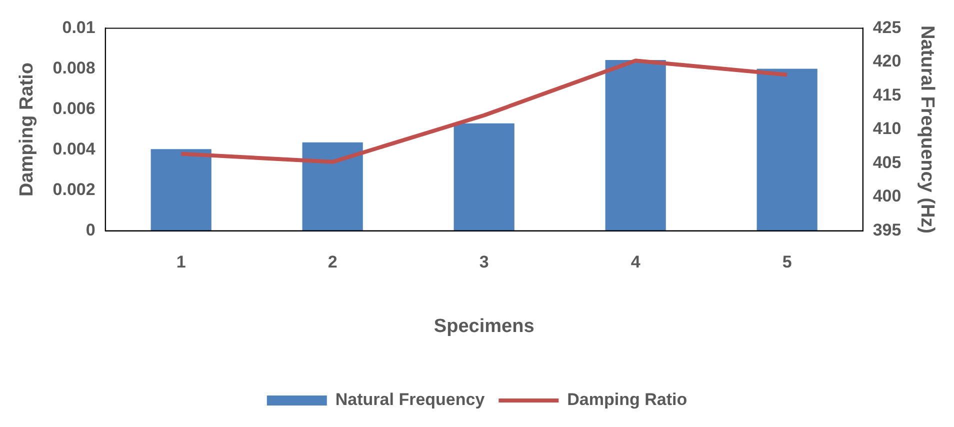 The height and width of the screenshot is (427, 954). I want to click on x-tick-label: 5, so click(787, 262).